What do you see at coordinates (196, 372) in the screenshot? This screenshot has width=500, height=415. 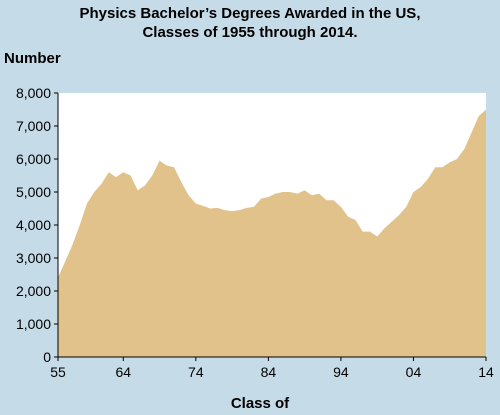 I see `x-tick-label: 74` at bounding box center [196, 372].